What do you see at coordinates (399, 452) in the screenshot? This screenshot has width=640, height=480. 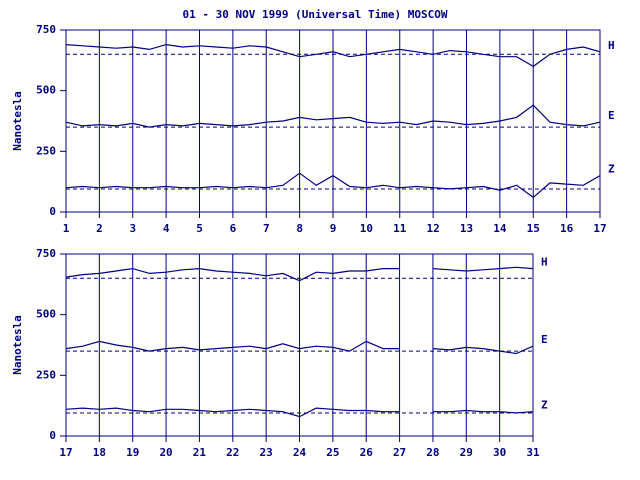 I see `x-tick-label: 27` at bounding box center [399, 452].